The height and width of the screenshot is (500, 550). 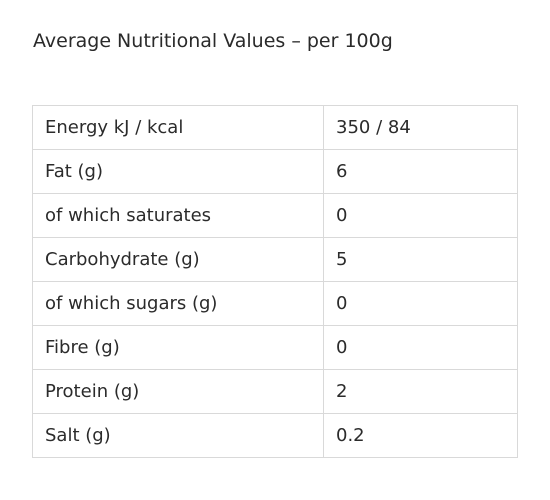 I want to click on nutrient-value: 5, so click(x=420, y=259).